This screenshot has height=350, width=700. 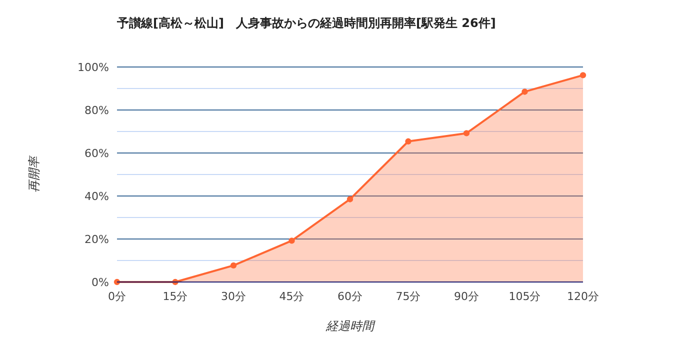 I want to click on y-tick-label: 20%, so click(x=96, y=239).